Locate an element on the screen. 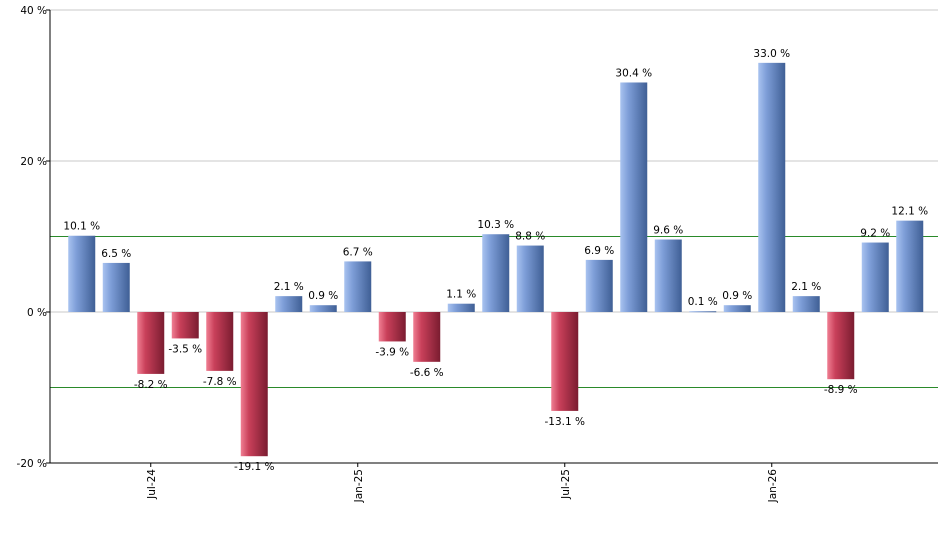 The width and height of the screenshot is (940, 550). bar-value-label-Jun-26: 12.1 % is located at coordinates (909, 212).